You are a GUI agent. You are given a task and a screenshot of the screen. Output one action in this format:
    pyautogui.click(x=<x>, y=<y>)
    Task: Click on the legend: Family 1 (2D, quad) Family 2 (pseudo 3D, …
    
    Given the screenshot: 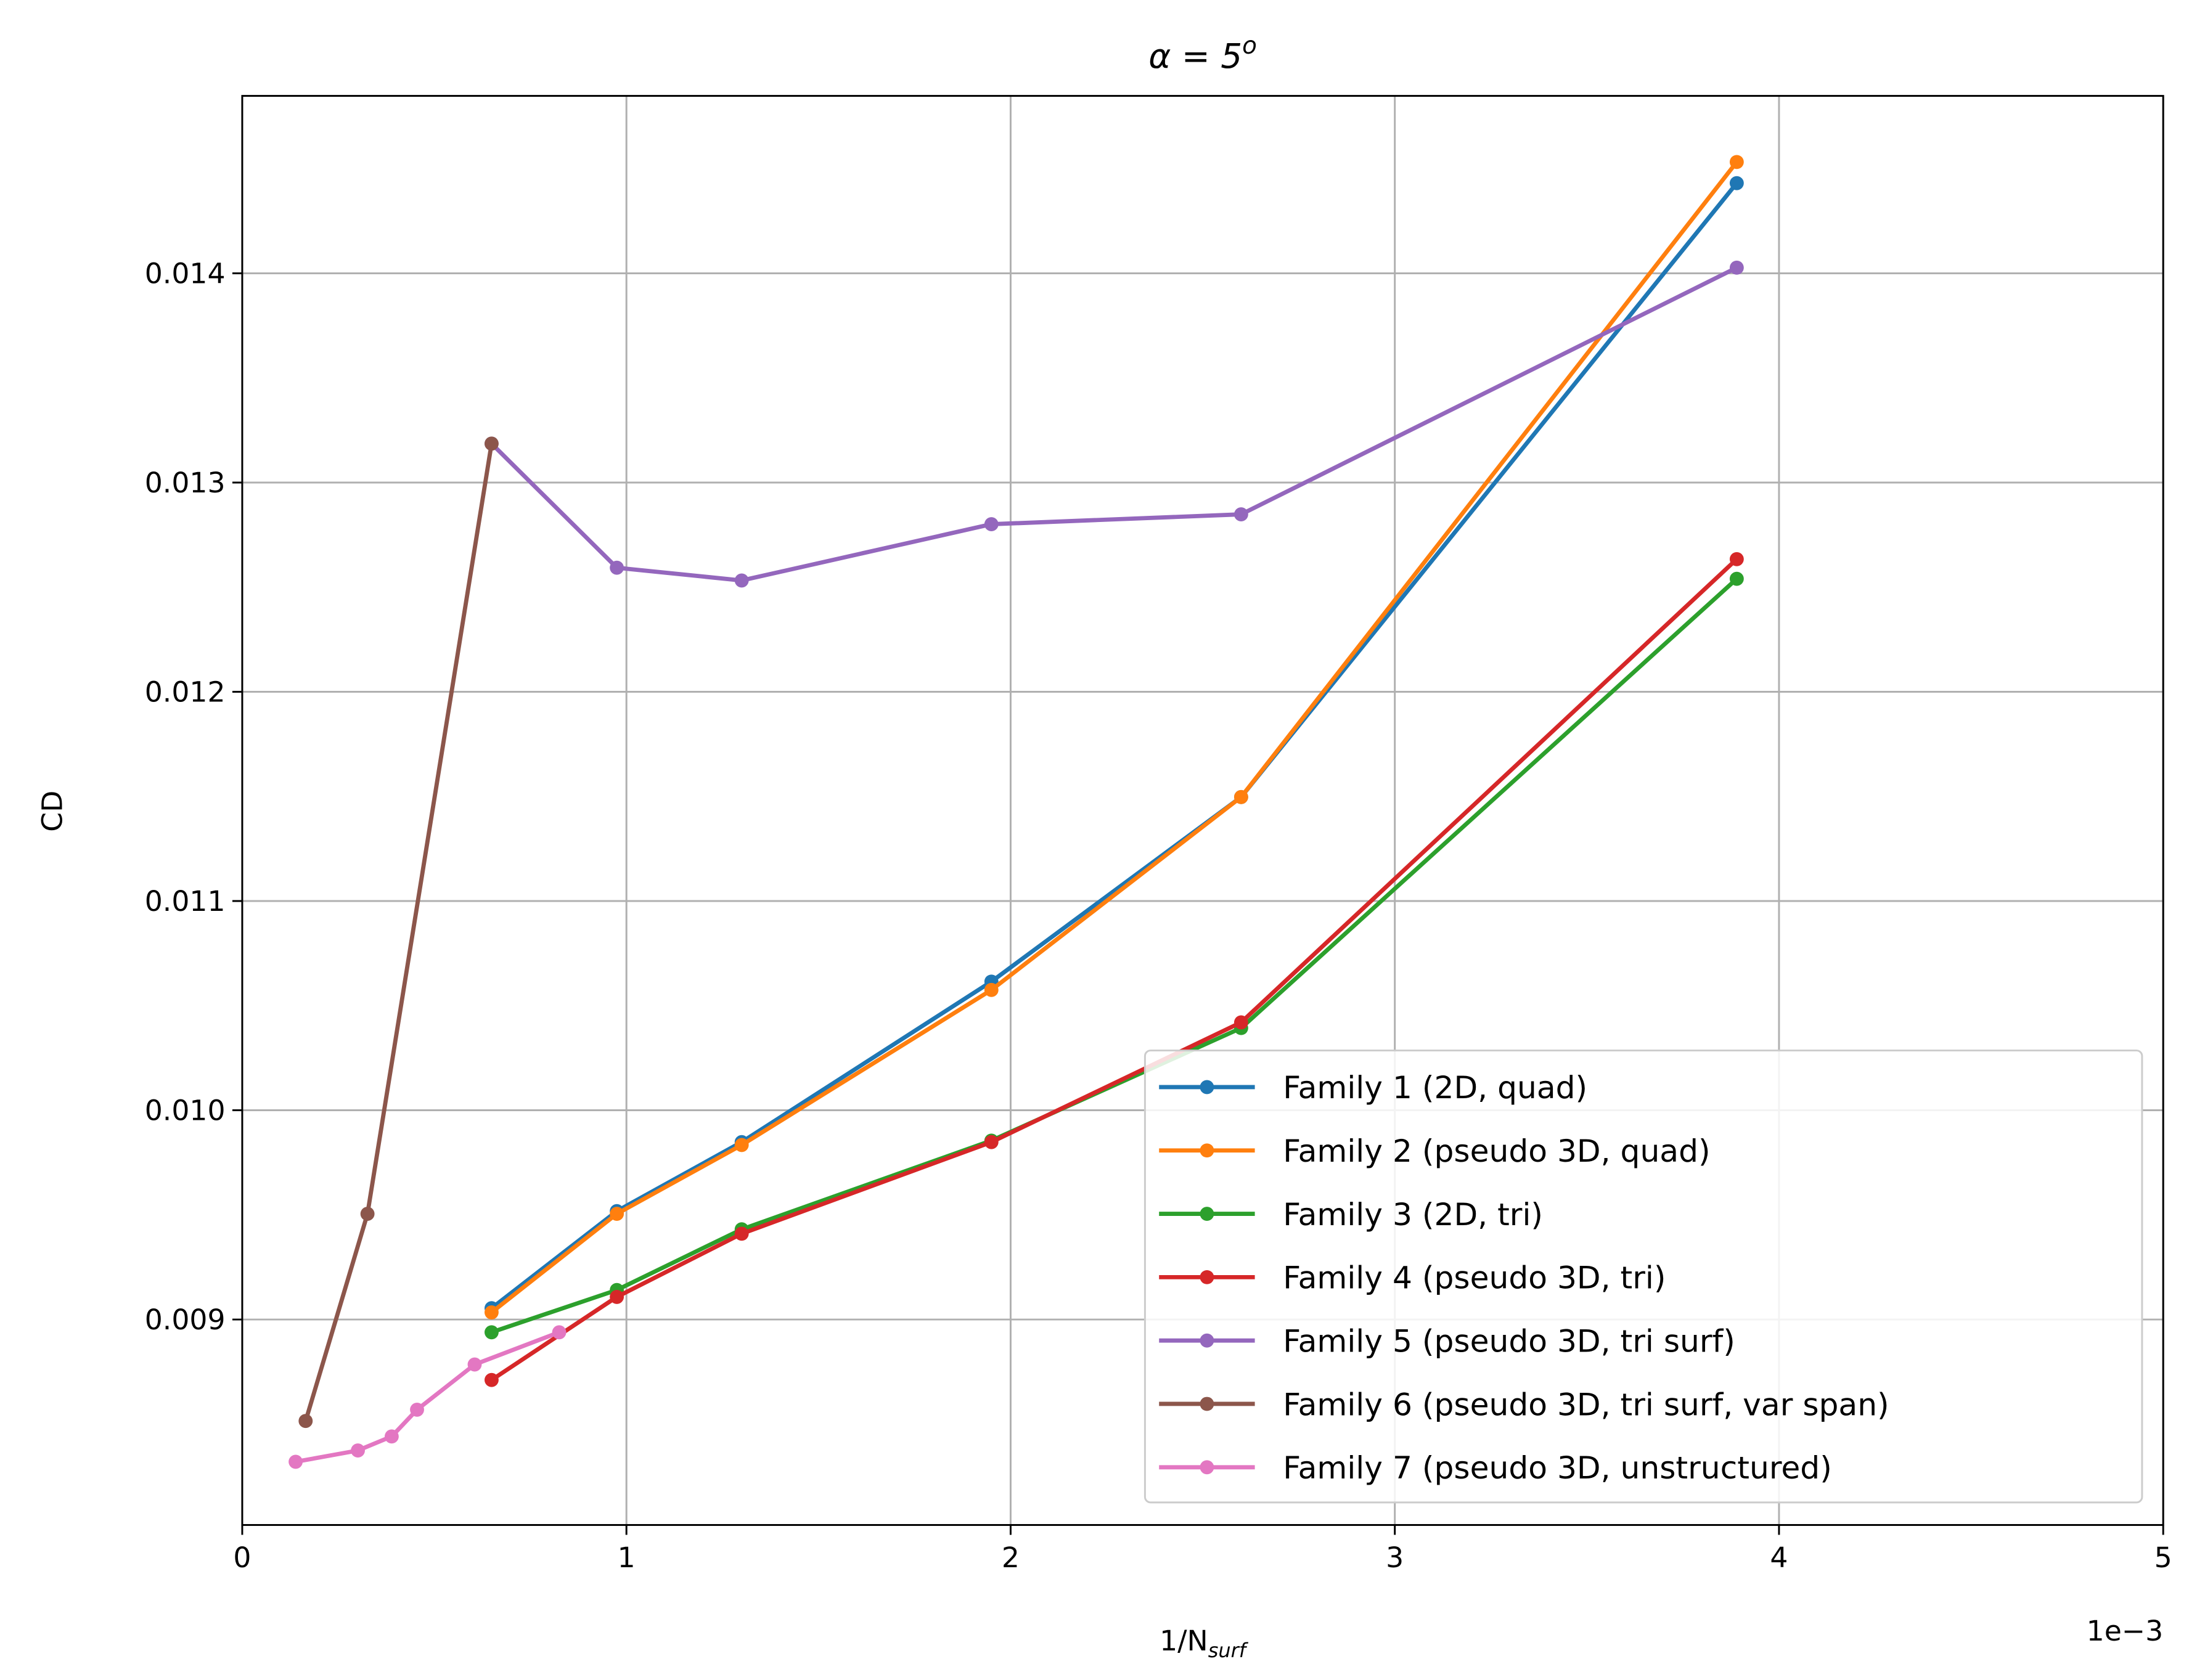 What is the action you would take?
    pyautogui.click(x=1643, y=1277)
    